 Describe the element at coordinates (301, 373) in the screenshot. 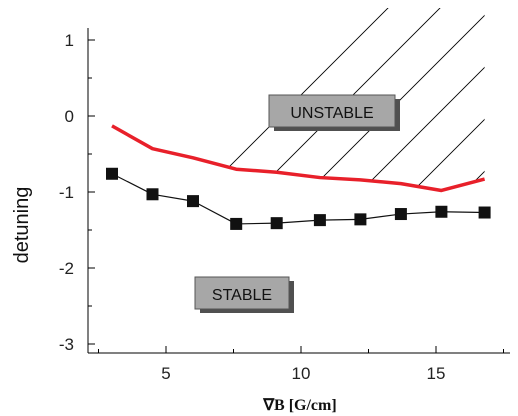

I see `x-tick-label: 10` at that location.